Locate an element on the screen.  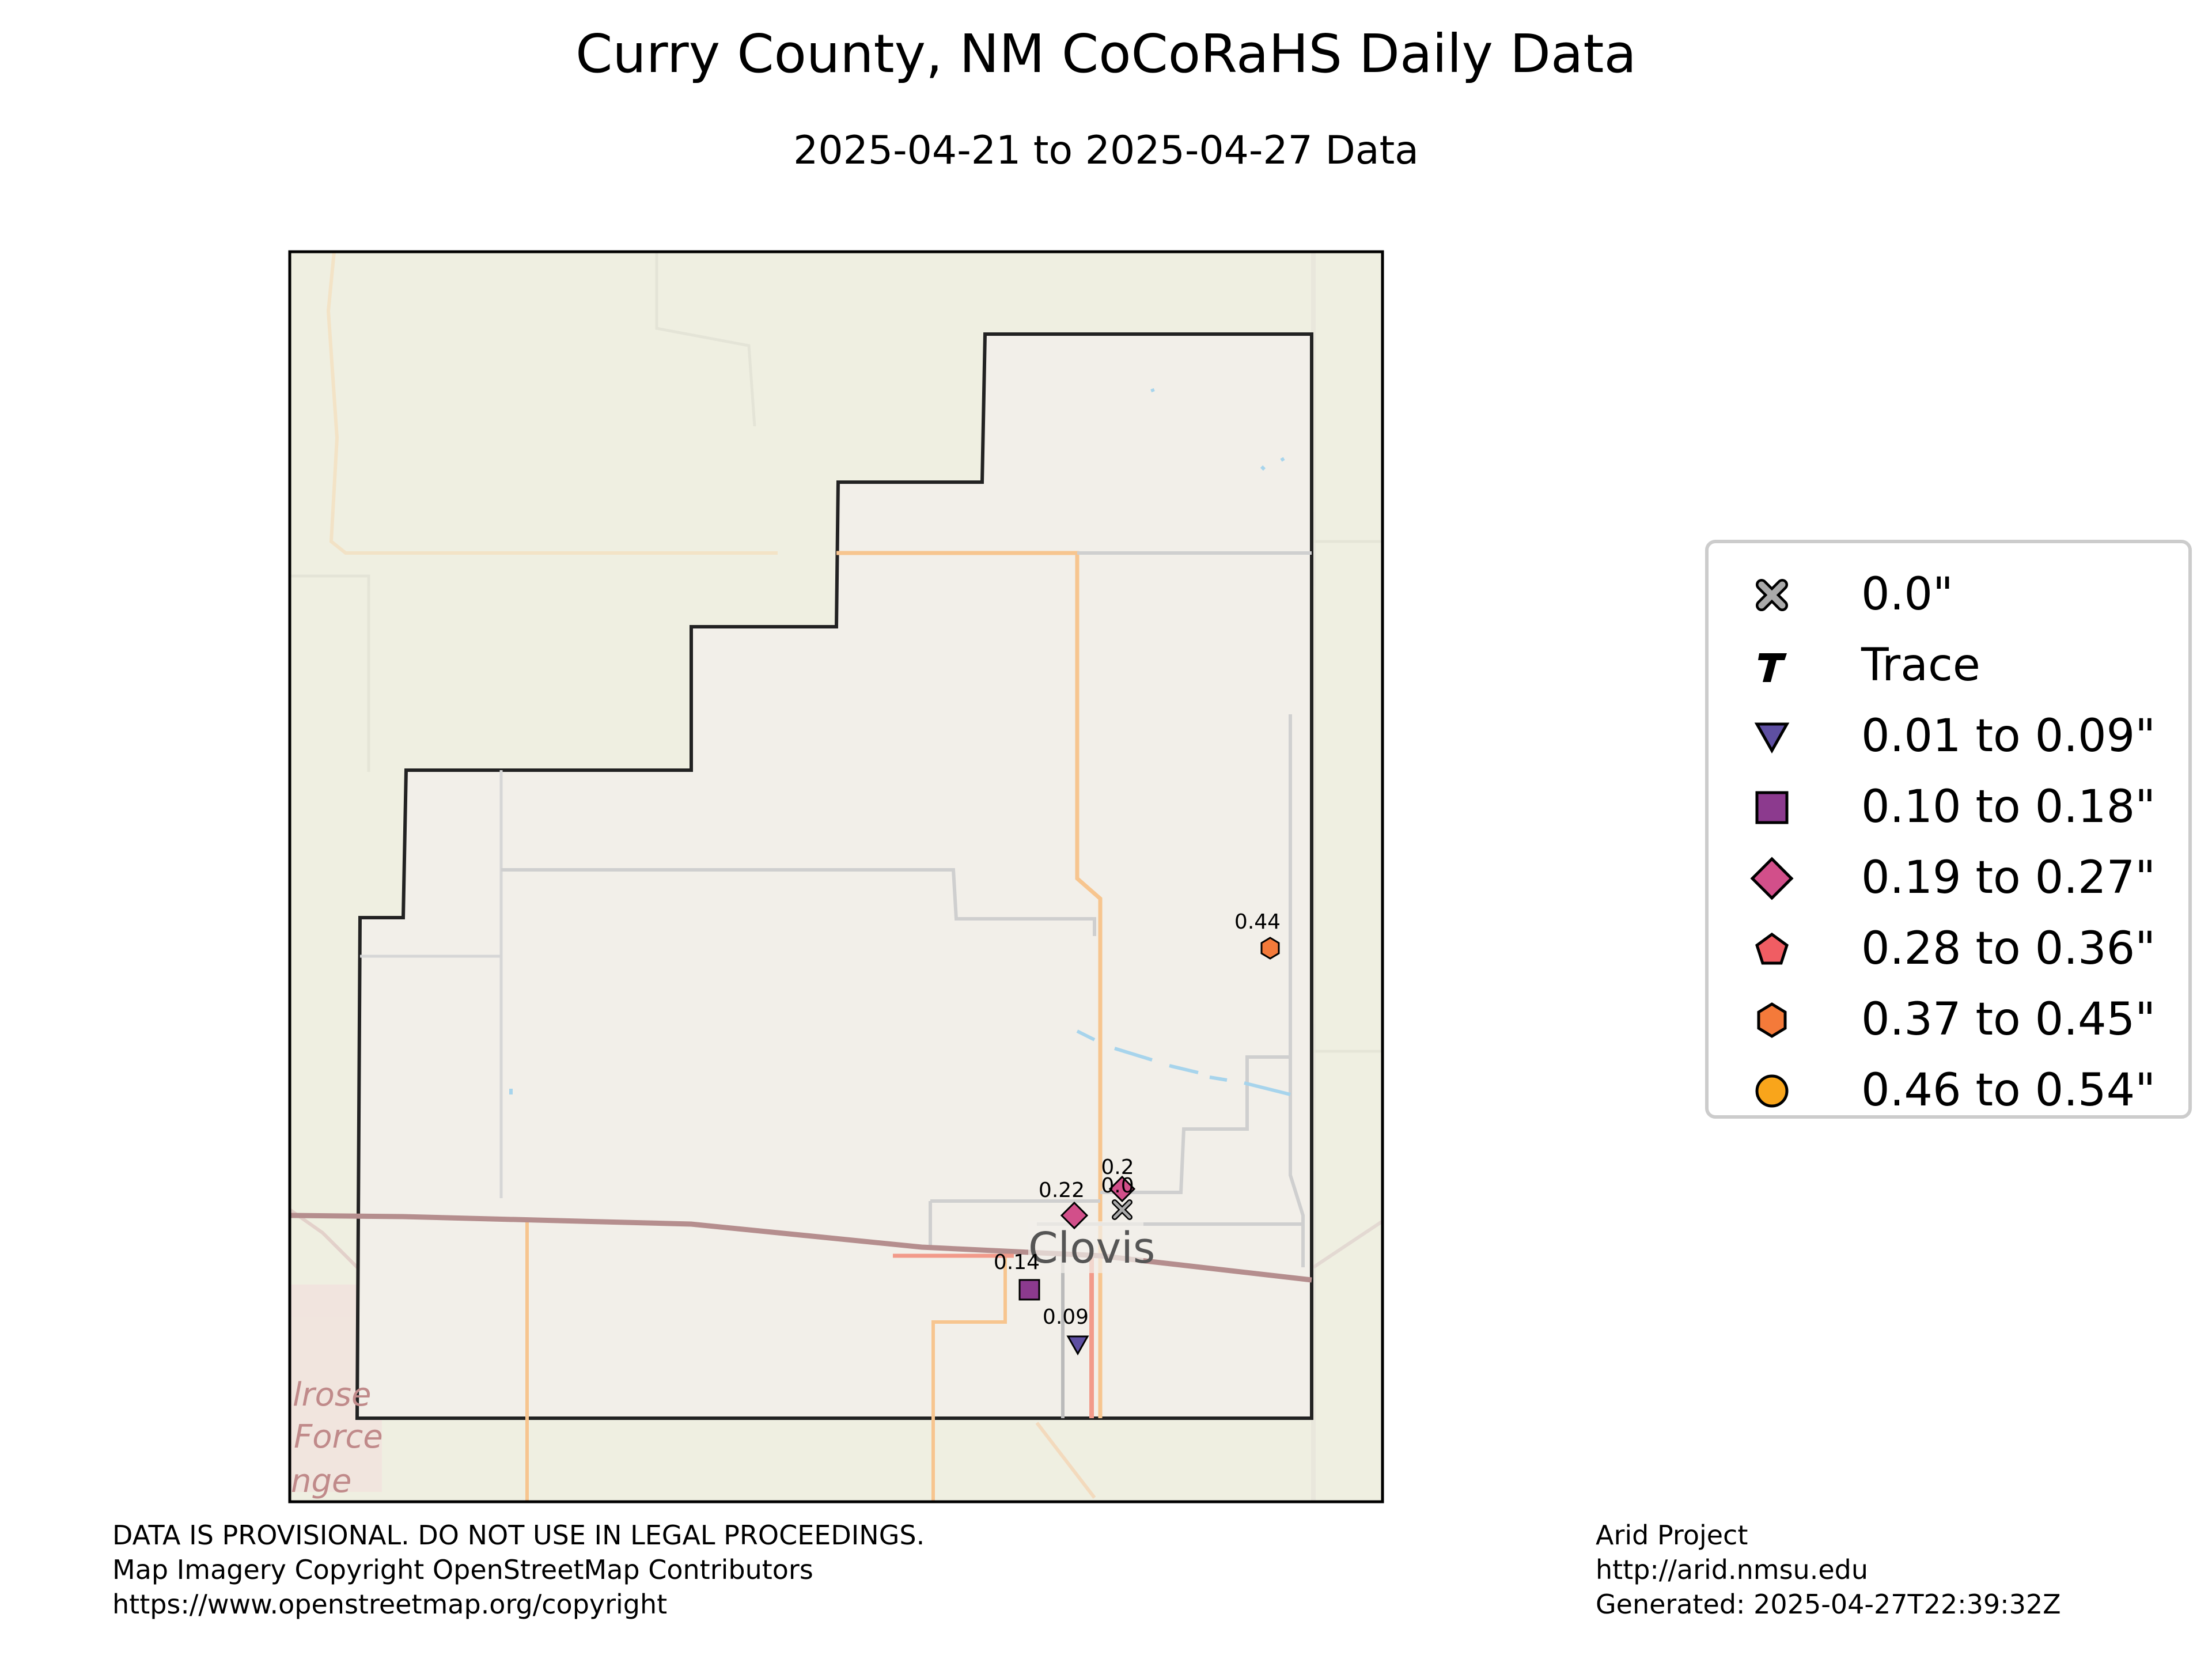
station-triangle: 0.09 is located at coordinates (1066, 1330).